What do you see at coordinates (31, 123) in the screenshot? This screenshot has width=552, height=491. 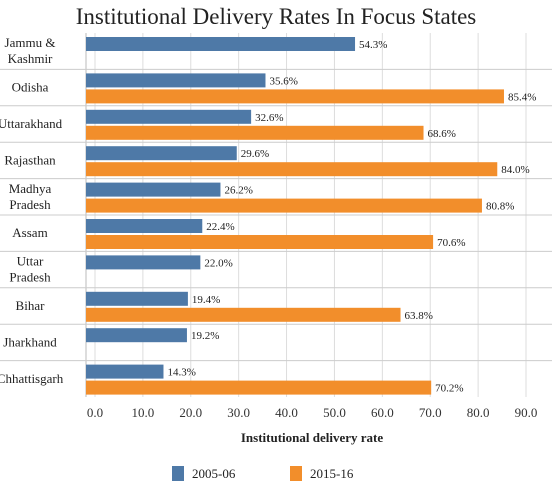 I see `category-label: Uttarakhand` at bounding box center [31, 123].